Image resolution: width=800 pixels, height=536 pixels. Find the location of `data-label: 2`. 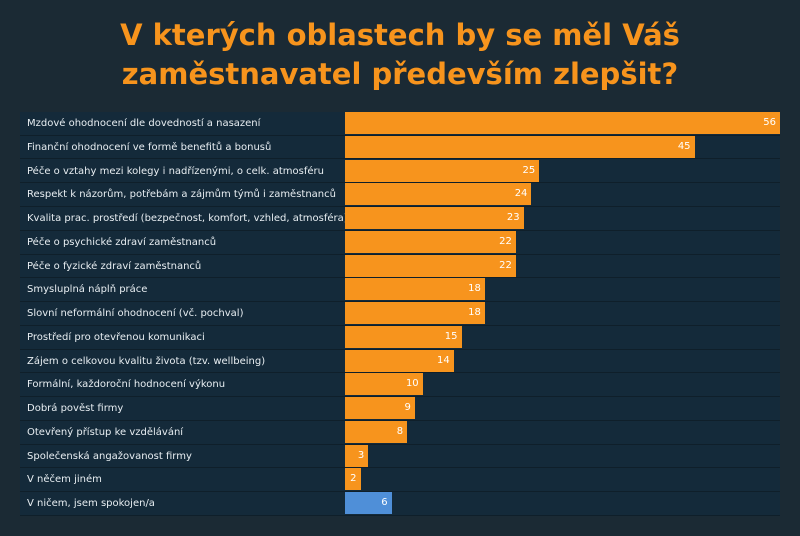

data-label: 2 is located at coordinates (353, 479).